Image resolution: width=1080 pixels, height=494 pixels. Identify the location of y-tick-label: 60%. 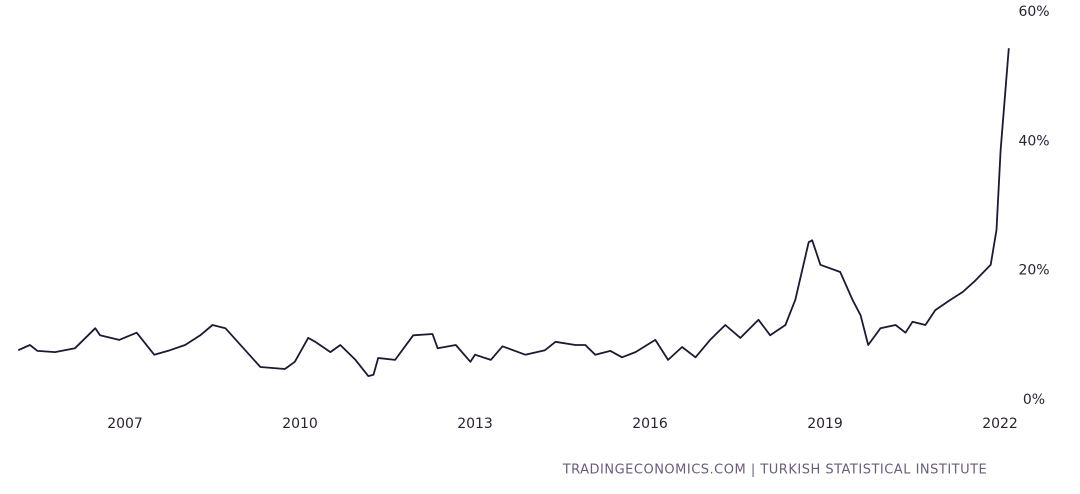
(1033, 12).